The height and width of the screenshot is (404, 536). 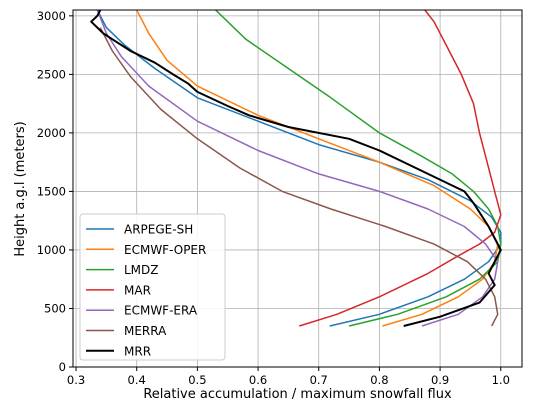 What do you see at coordinates (141, 270) in the screenshot?
I see `legend-label-lmdz: LMDZ` at bounding box center [141, 270].